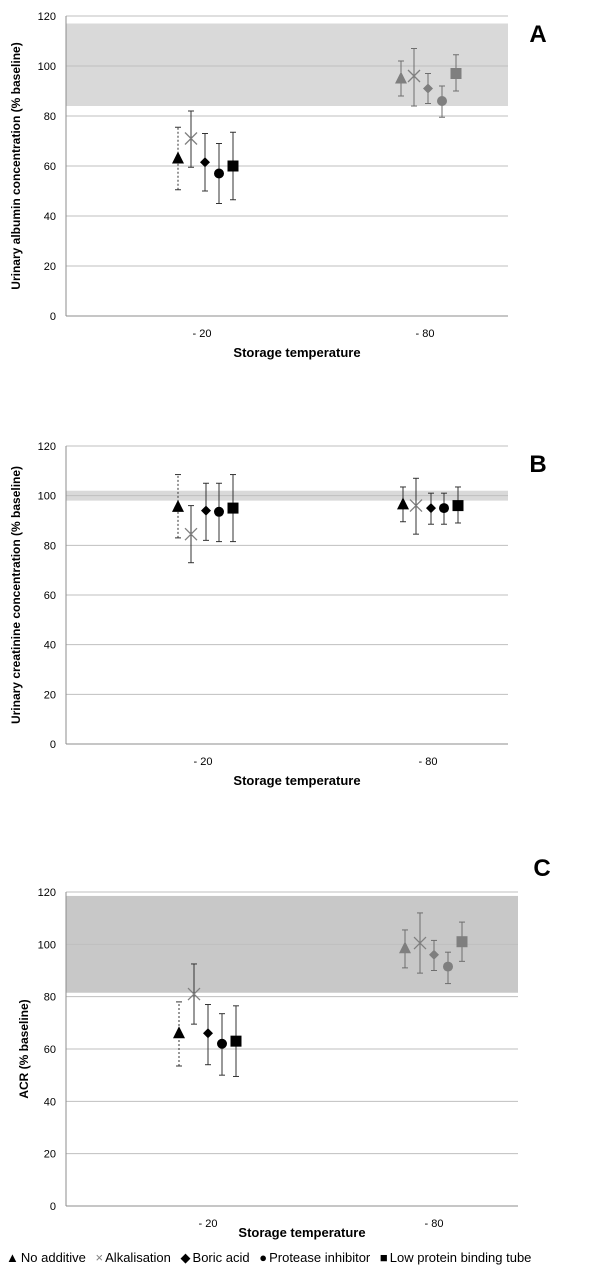 The width and height of the screenshot is (597, 1269). I want to click on legend-item-protease-inhibitor: ● Protease inhibitor, so click(314, 1257).